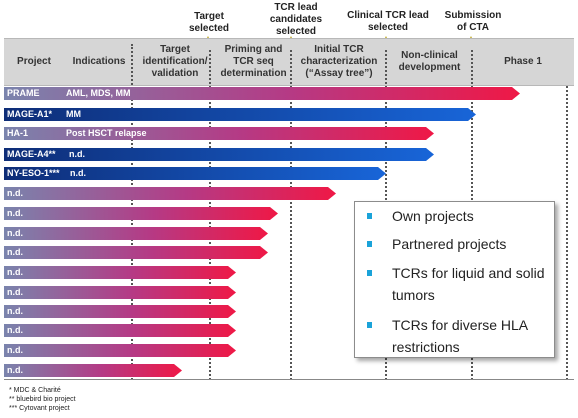 This screenshot has width=578, height=418. Describe the element at coordinates (33, 173) in the screenshot. I see `project-name: NY-ESO-1***` at that location.